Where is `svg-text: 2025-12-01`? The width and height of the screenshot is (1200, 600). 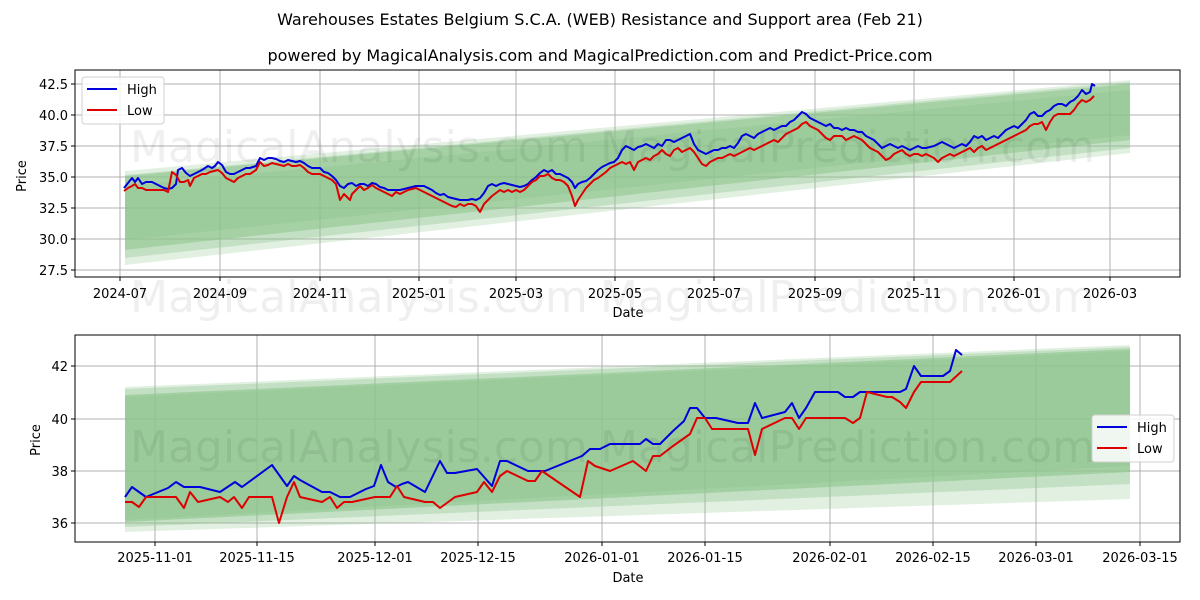 svg-text: 2025-12-01 is located at coordinates (375, 558).